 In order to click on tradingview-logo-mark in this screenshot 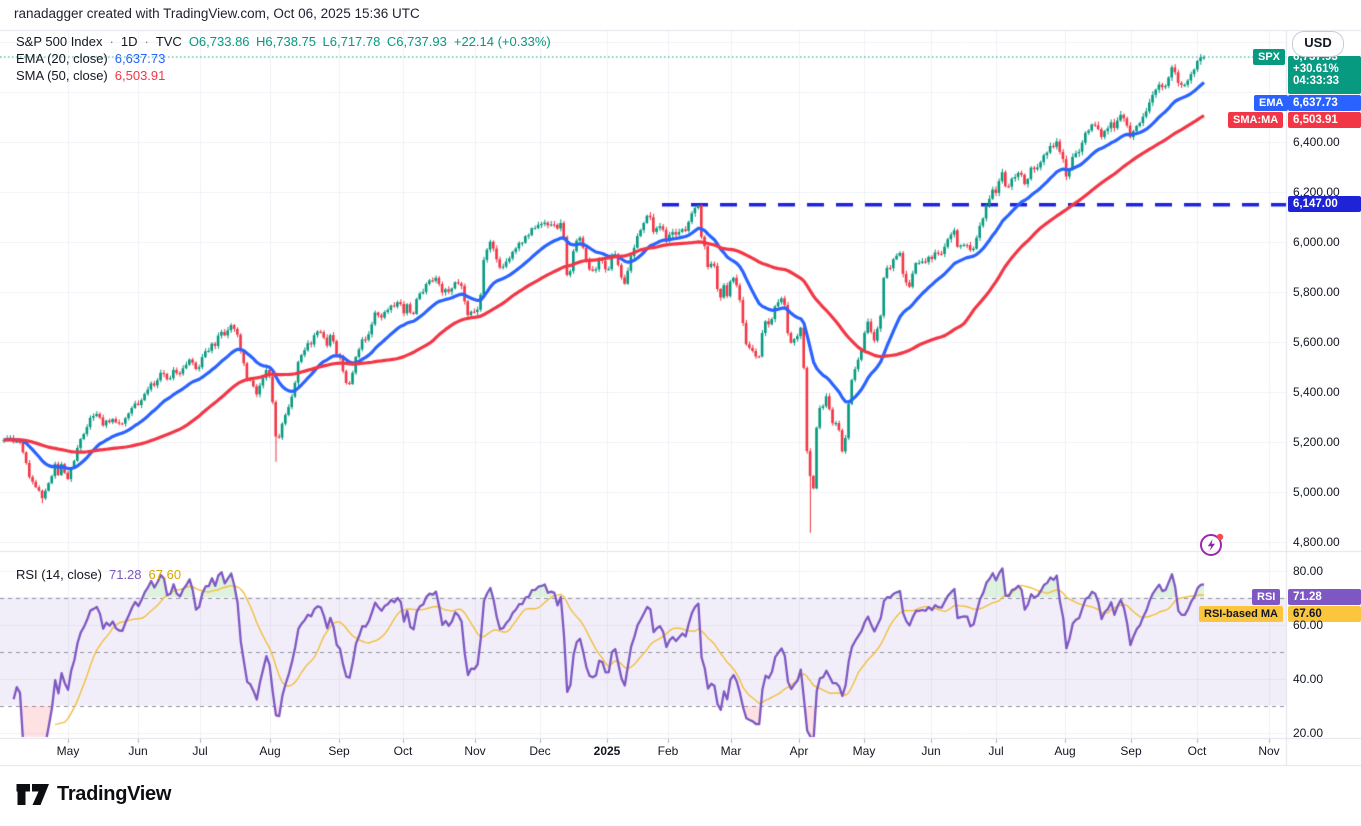, I will do `click(32, 794)`.